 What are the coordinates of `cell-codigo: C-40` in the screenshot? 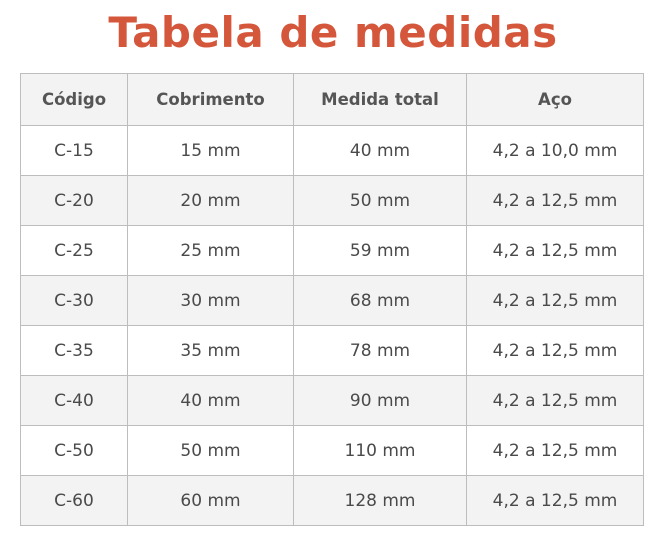 It's located at (74, 400).